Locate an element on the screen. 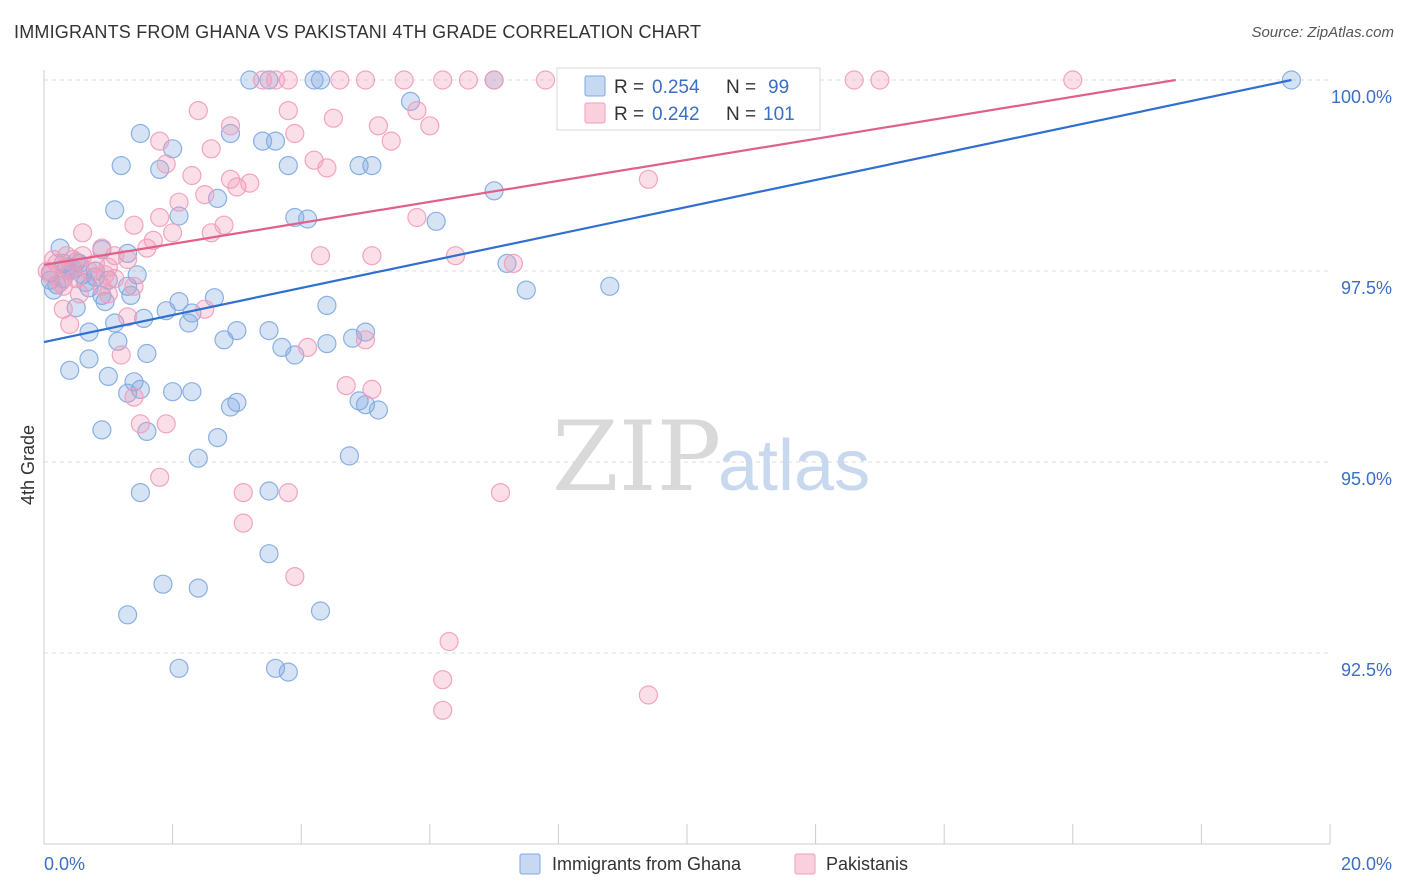  legend-n-value-2: 101 is located at coordinates (779, 114).